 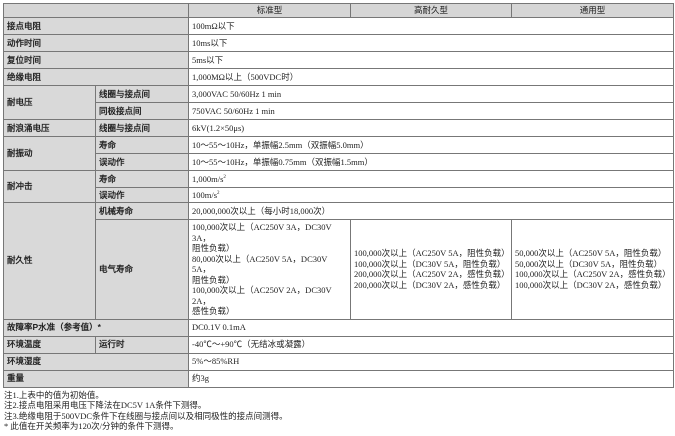 I want to click on row-label: 复位时间, so click(x=96, y=60).